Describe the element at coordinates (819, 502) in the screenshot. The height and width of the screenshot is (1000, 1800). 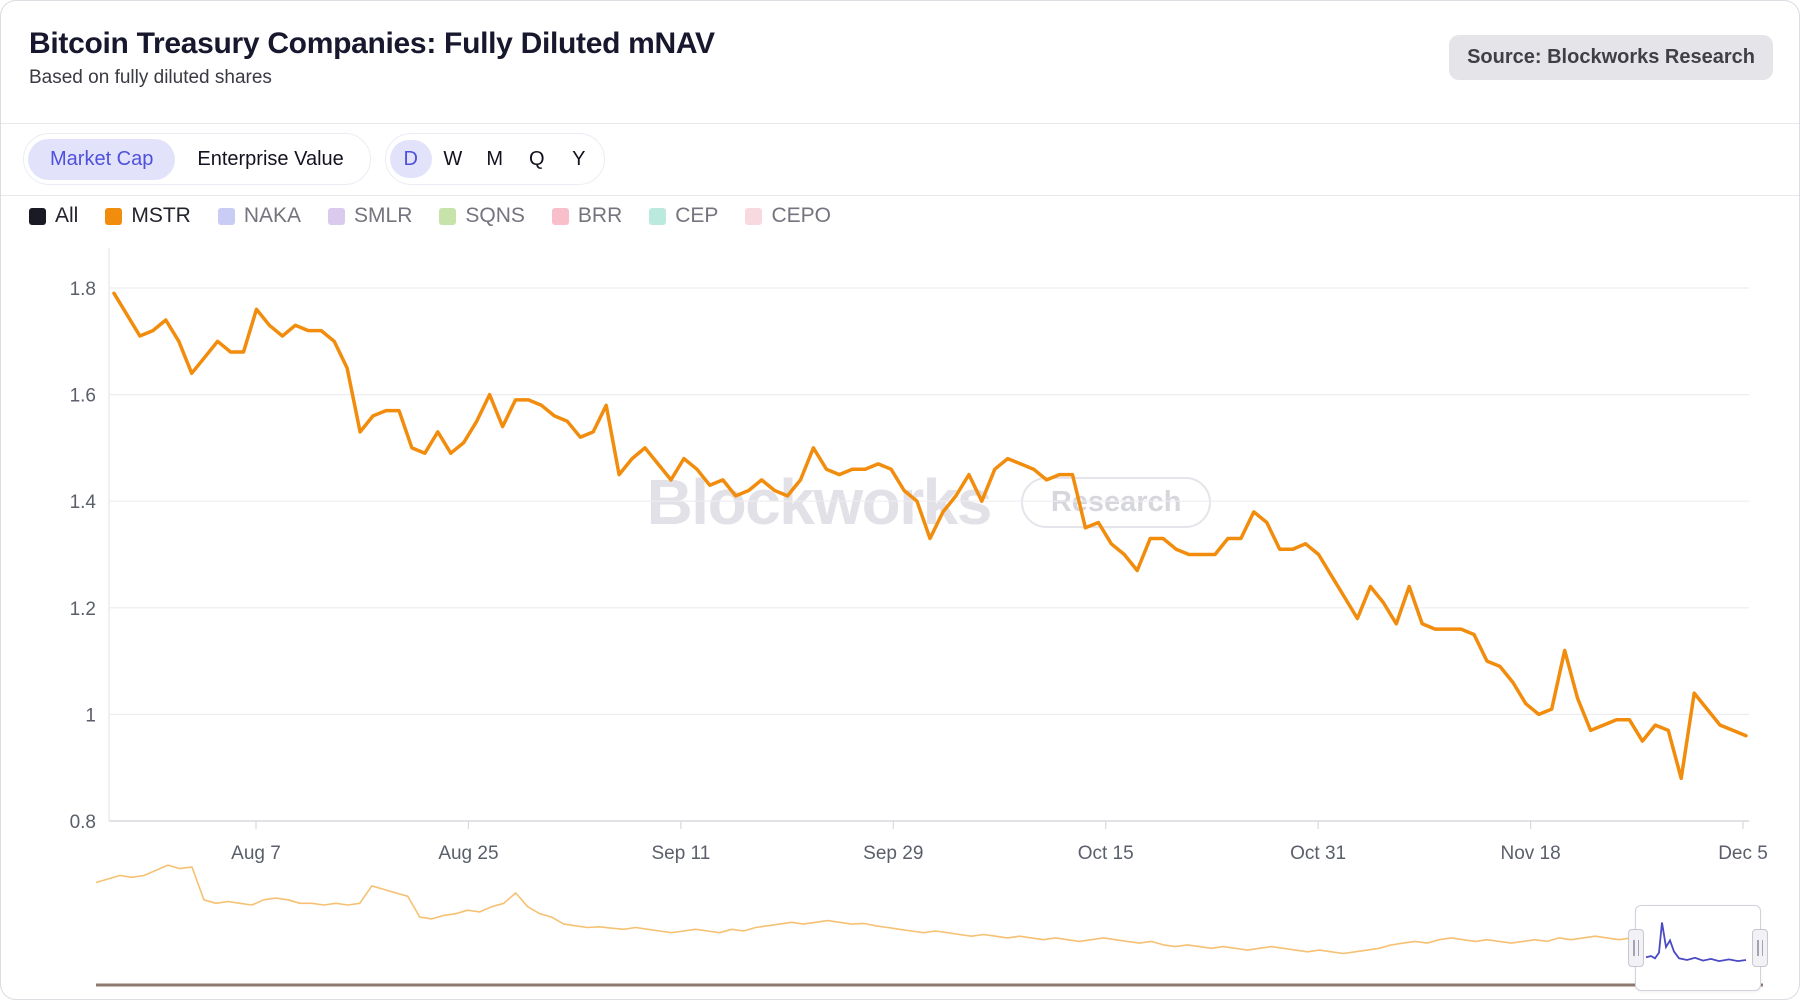
I see `watermark-brand: Blockworks` at that location.